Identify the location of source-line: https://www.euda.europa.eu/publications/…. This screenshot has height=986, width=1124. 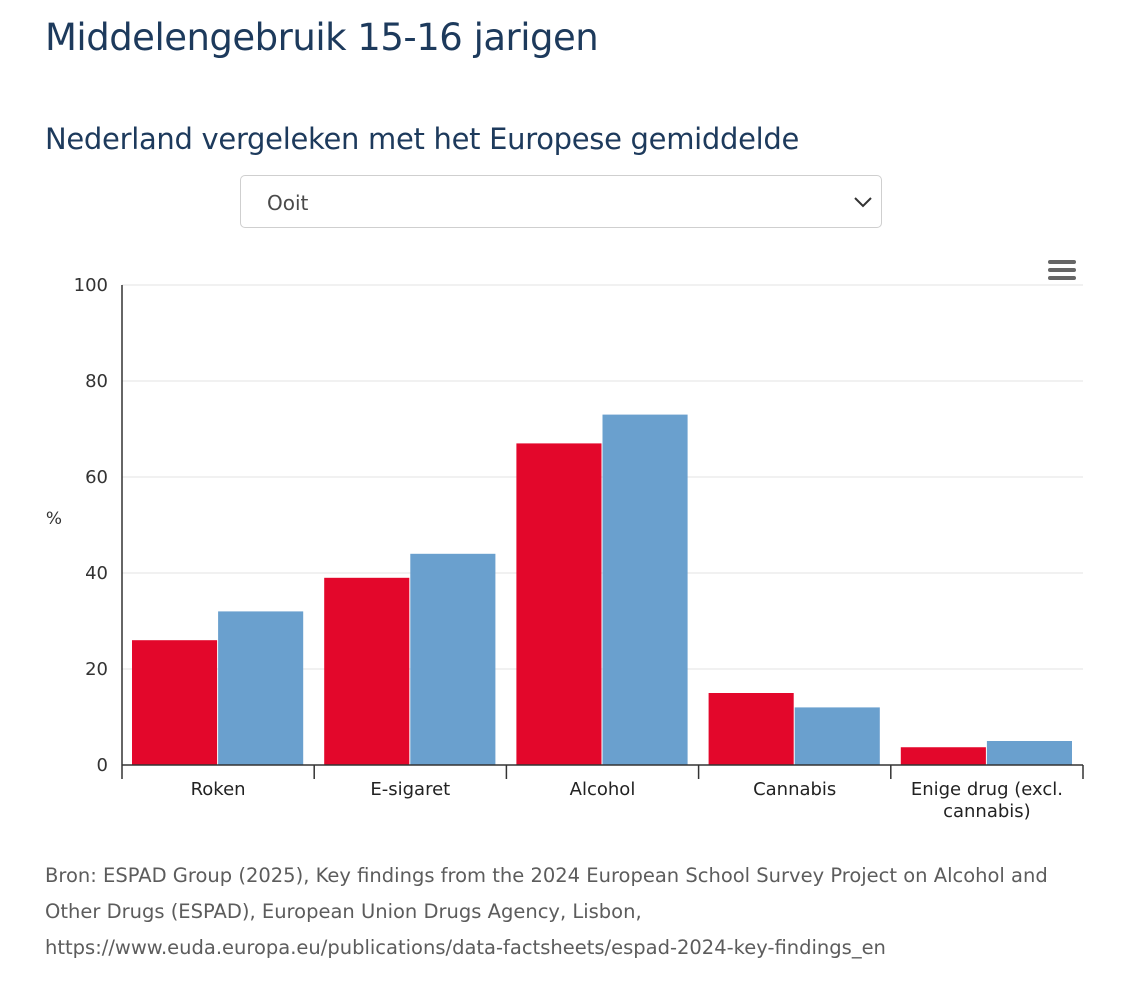
(465, 947).